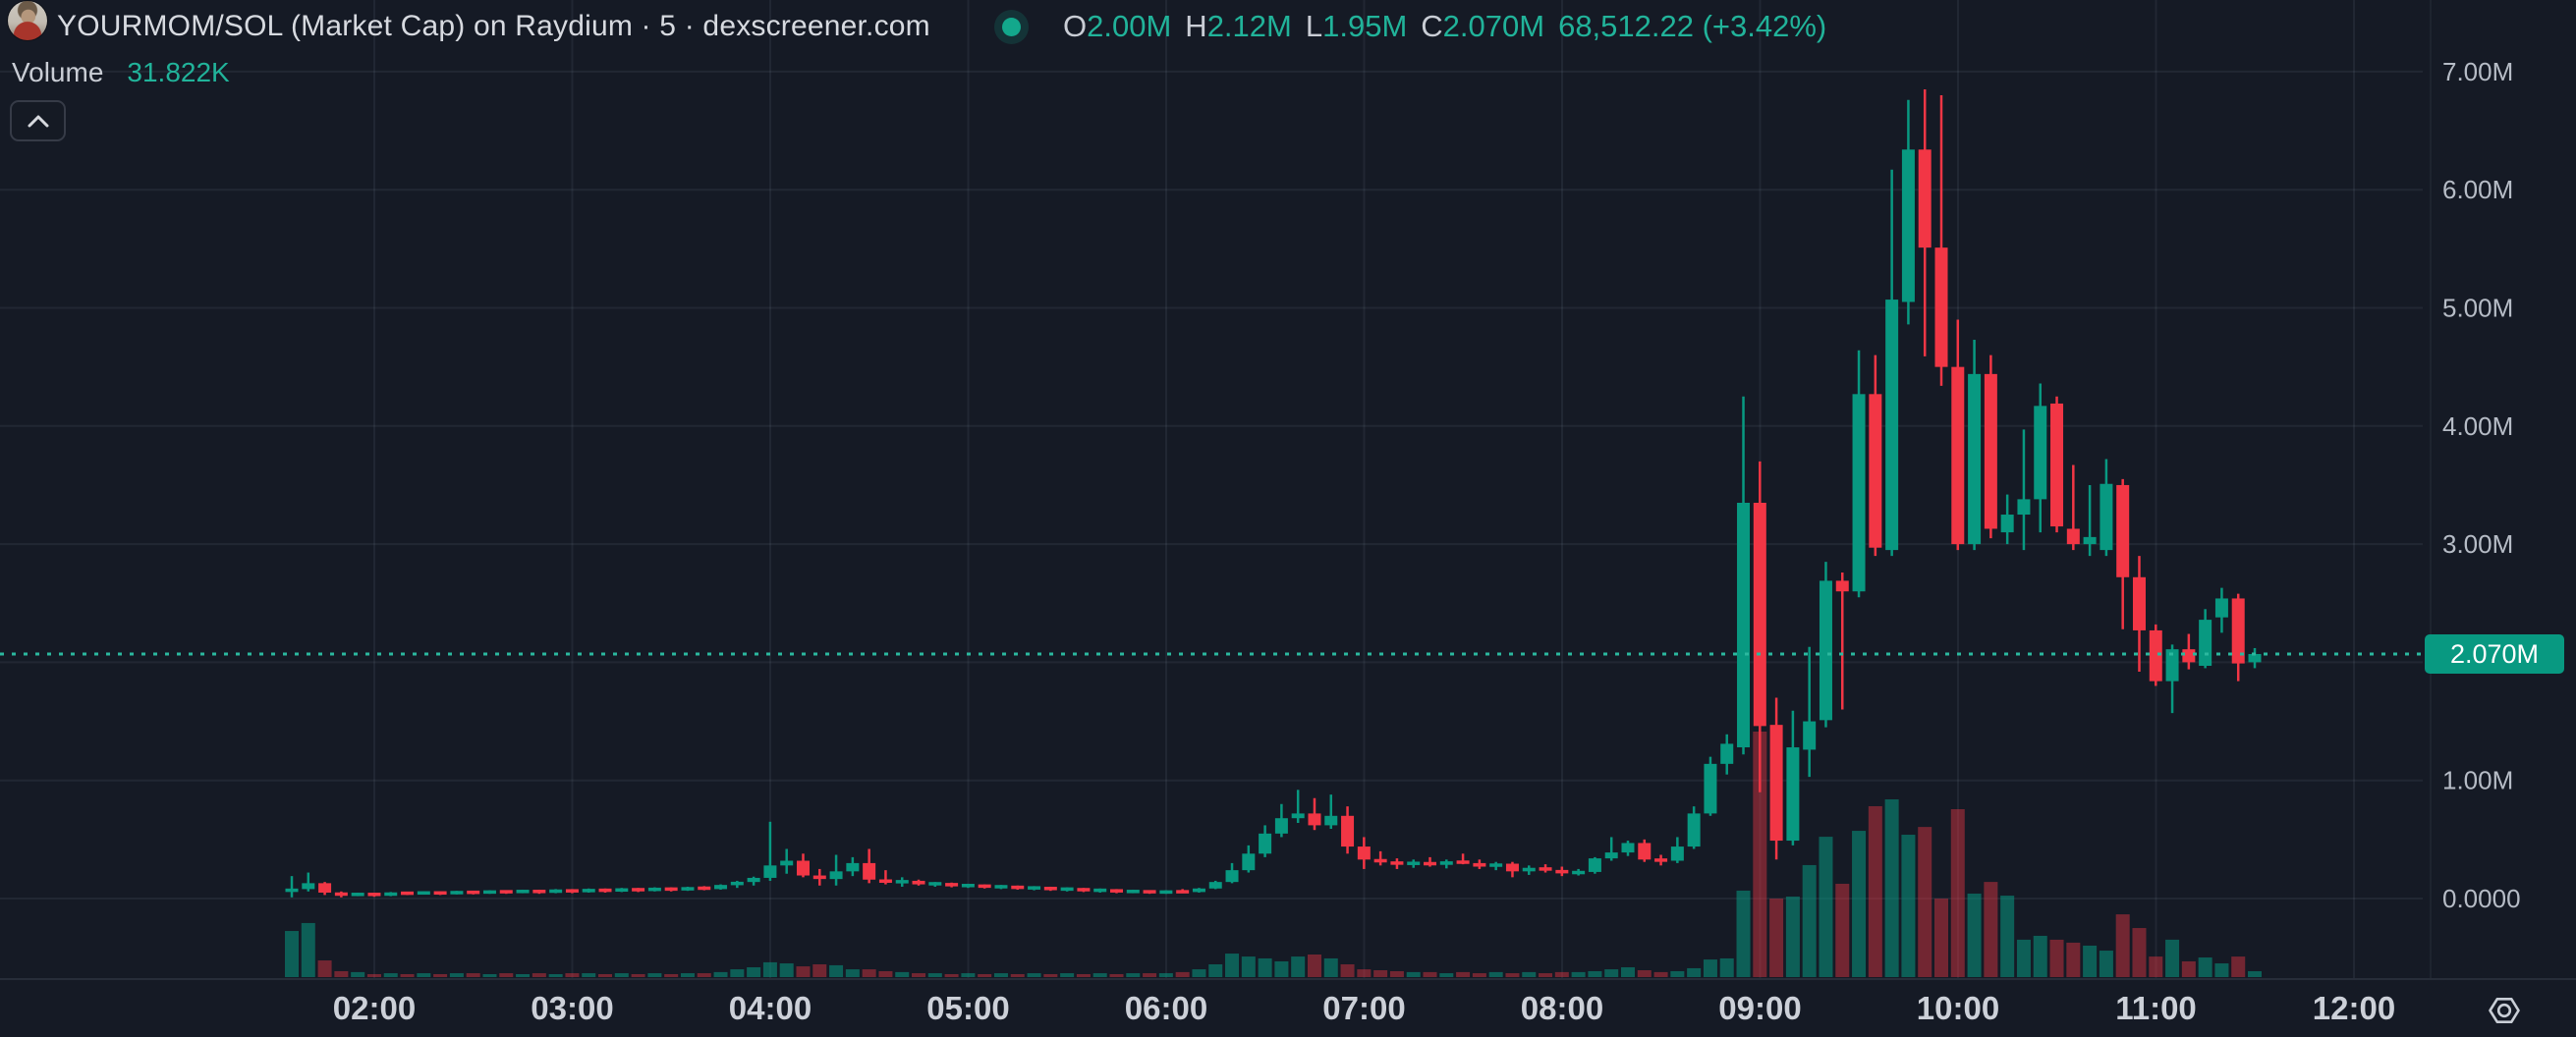 The height and width of the screenshot is (1037, 2576). What do you see at coordinates (2481, 899) in the screenshot?
I see `price-axis-label: 0.0000` at bounding box center [2481, 899].